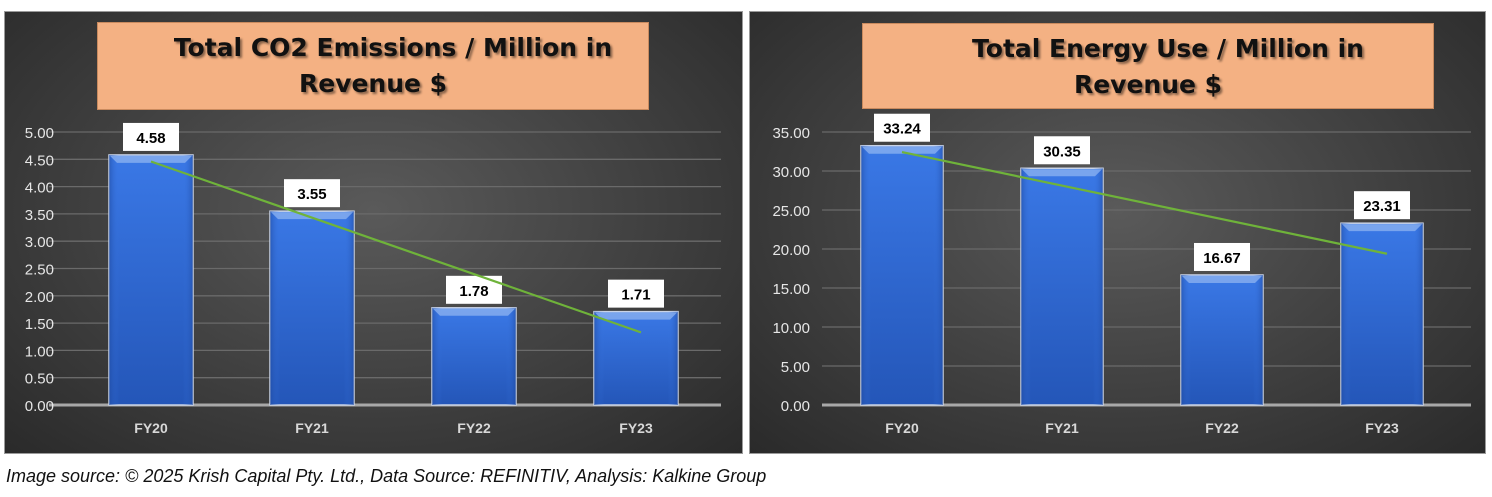 The width and height of the screenshot is (1492, 497). What do you see at coordinates (393, 47) in the screenshot?
I see `chart-title-line1: Total CO2 Emissions / Million in` at bounding box center [393, 47].